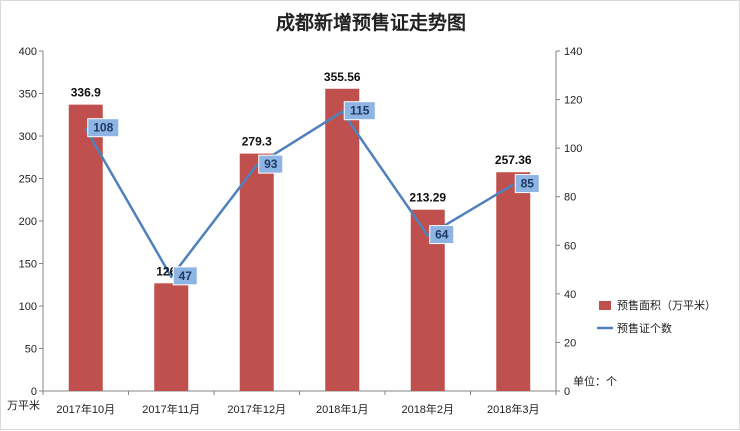  Describe the element at coordinates (644, 328) in the screenshot. I see `legend-line-label: 预售证个数` at that location.